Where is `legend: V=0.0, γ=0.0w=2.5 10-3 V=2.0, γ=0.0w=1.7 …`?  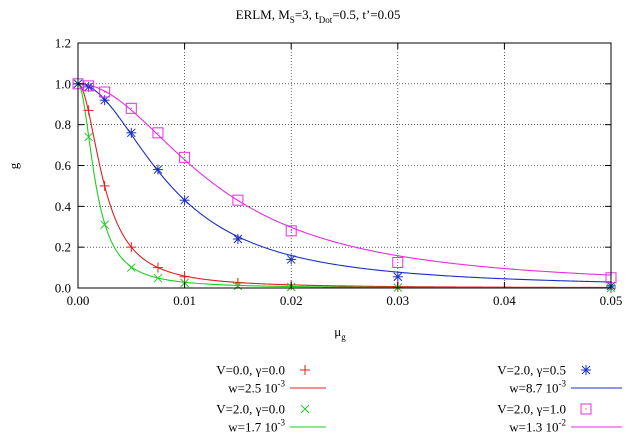
legend: V=0.0, γ=0.0w=2.5 10-3 V=2.0, γ=0.0w=1.7 … is located at coordinates (419, 399).